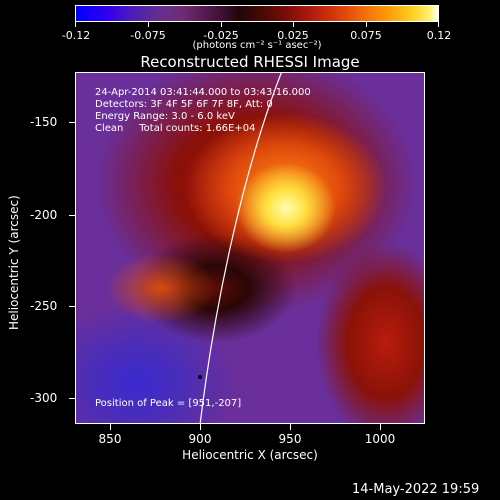 This screenshot has width=500, height=500. Describe the element at coordinates (221, 35) in the screenshot. I see `colorbar-tick-label: -0.025` at that location.